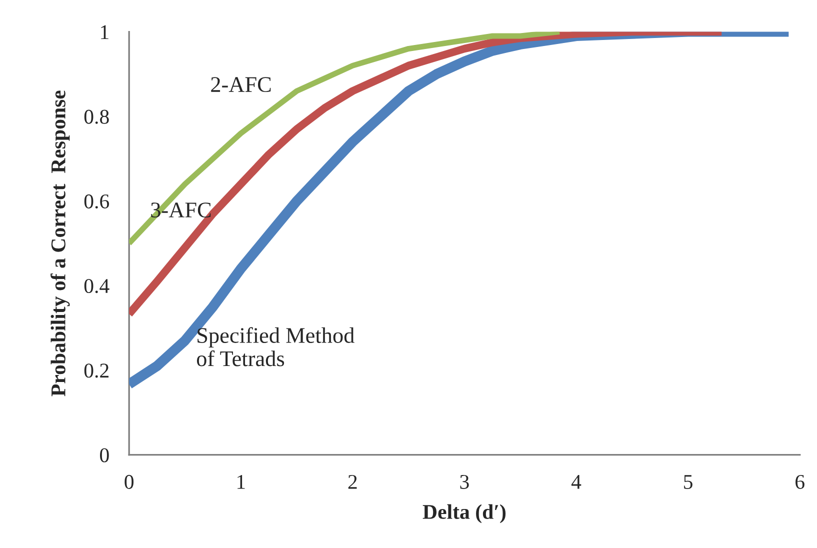 This screenshot has height=548, width=817. What do you see at coordinates (96, 117) in the screenshot?
I see `y-tick-label: 0.8` at bounding box center [96, 117].